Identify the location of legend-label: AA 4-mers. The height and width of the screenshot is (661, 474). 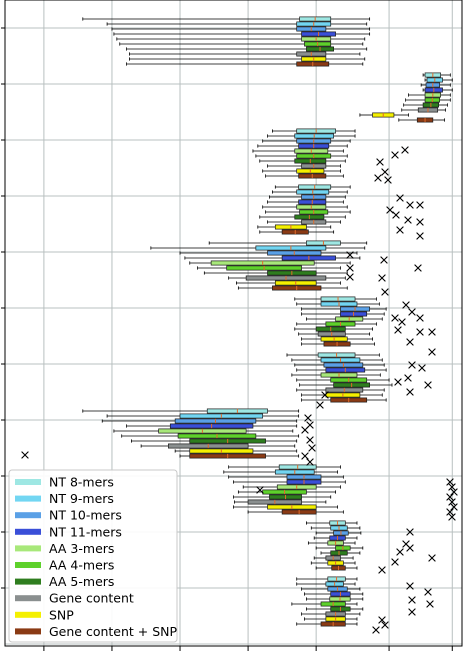
(81, 565).